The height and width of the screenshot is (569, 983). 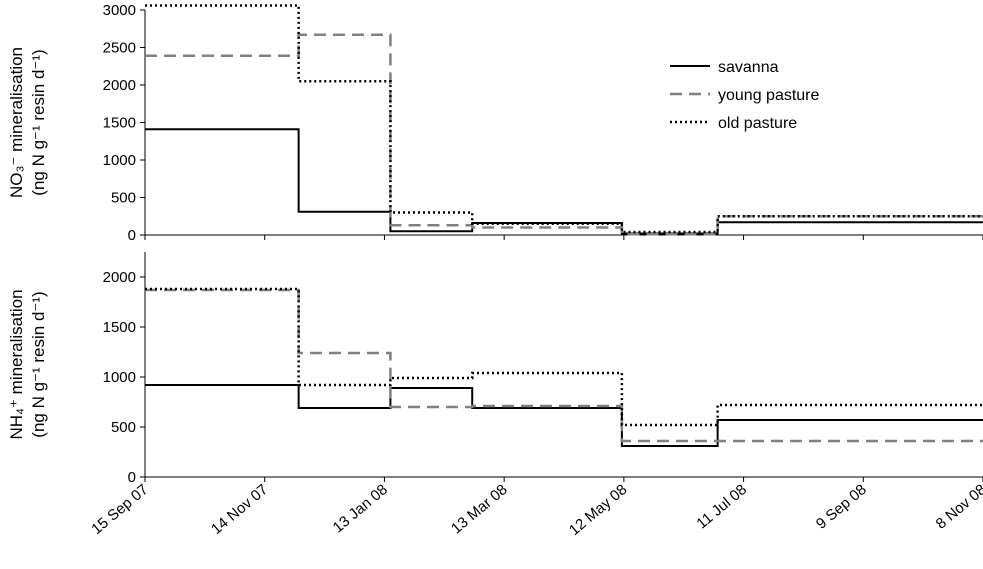 What do you see at coordinates (239, 509) in the screenshot?
I see `x-tick-label: 14 Nov 07` at bounding box center [239, 509].